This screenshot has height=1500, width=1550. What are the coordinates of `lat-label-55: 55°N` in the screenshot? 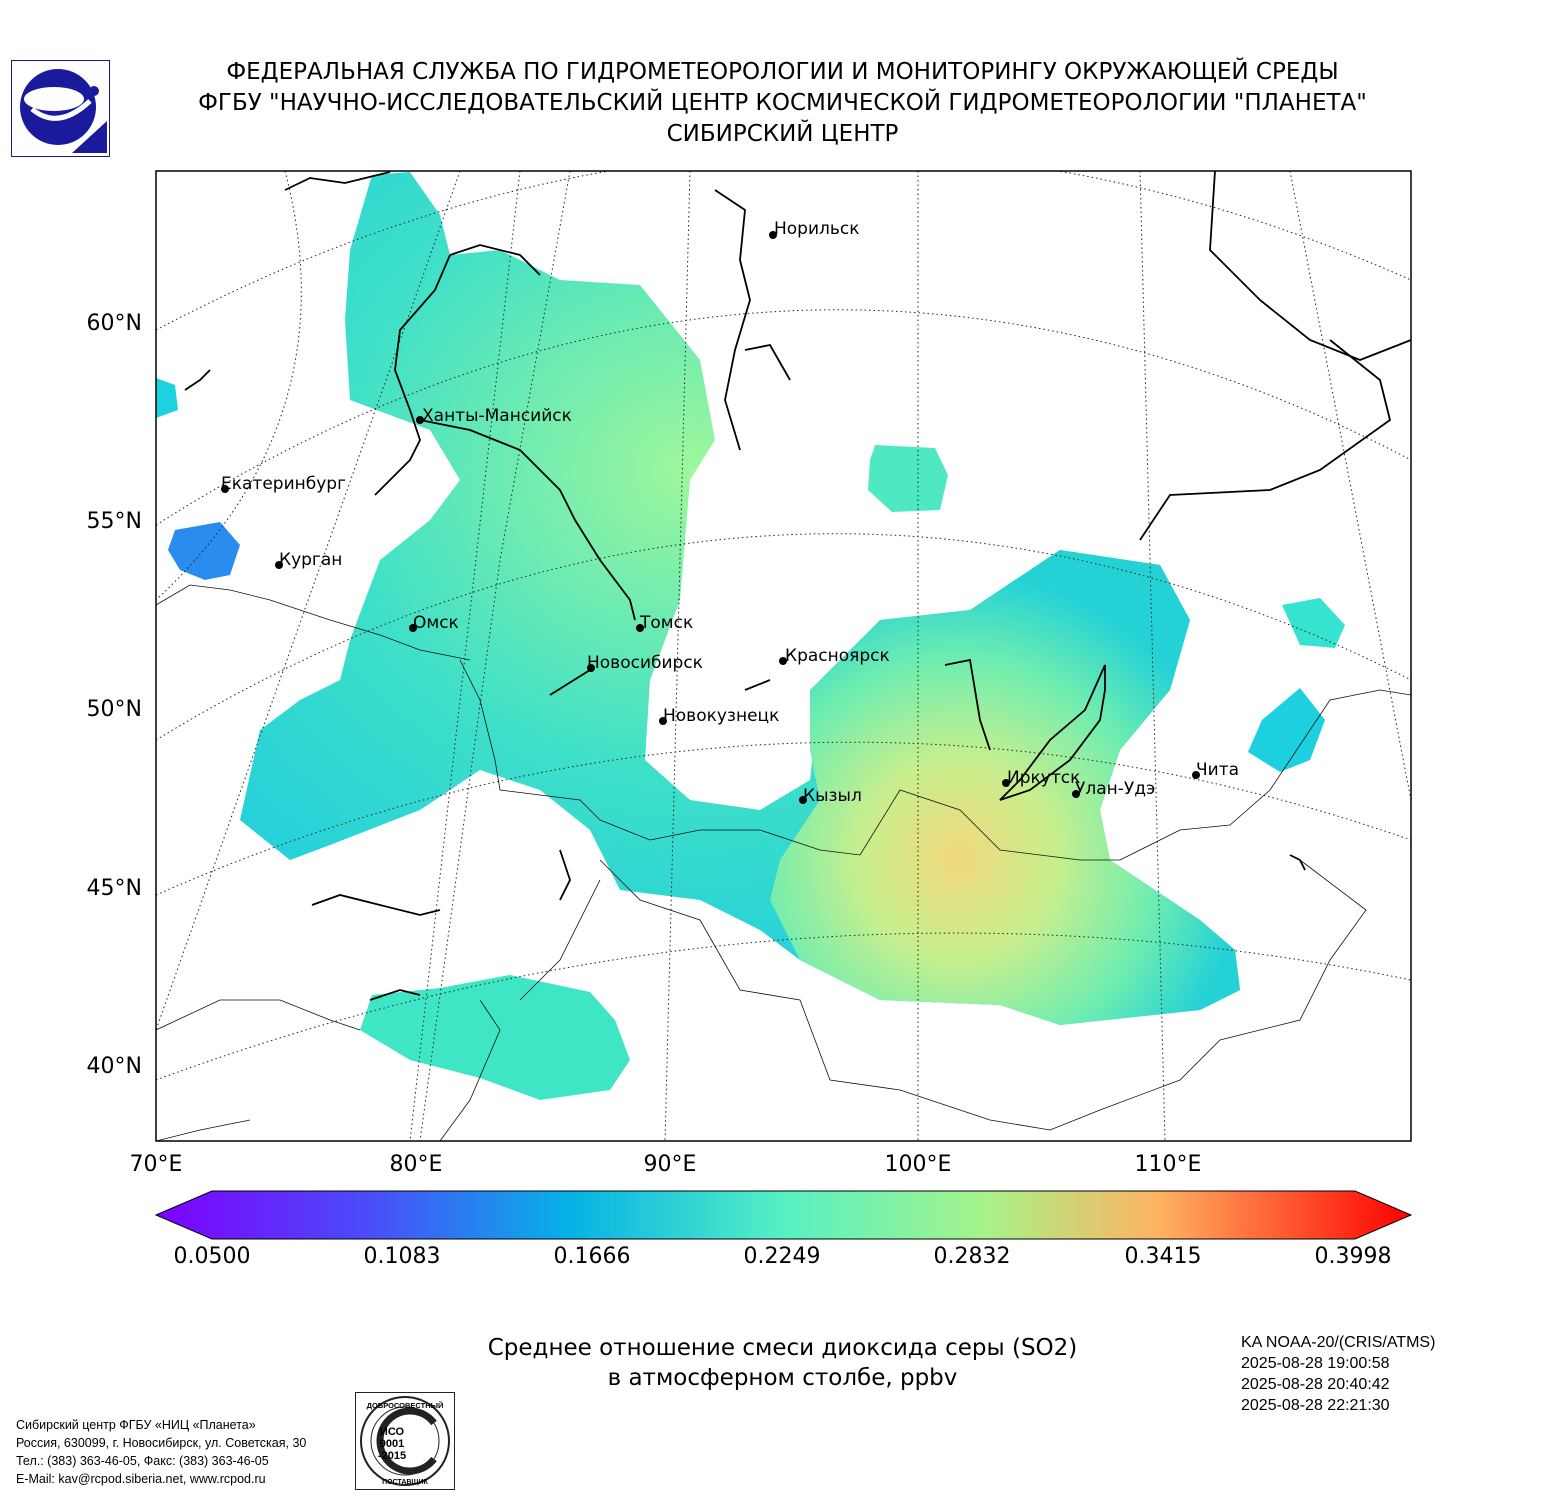 It's located at (114, 521).